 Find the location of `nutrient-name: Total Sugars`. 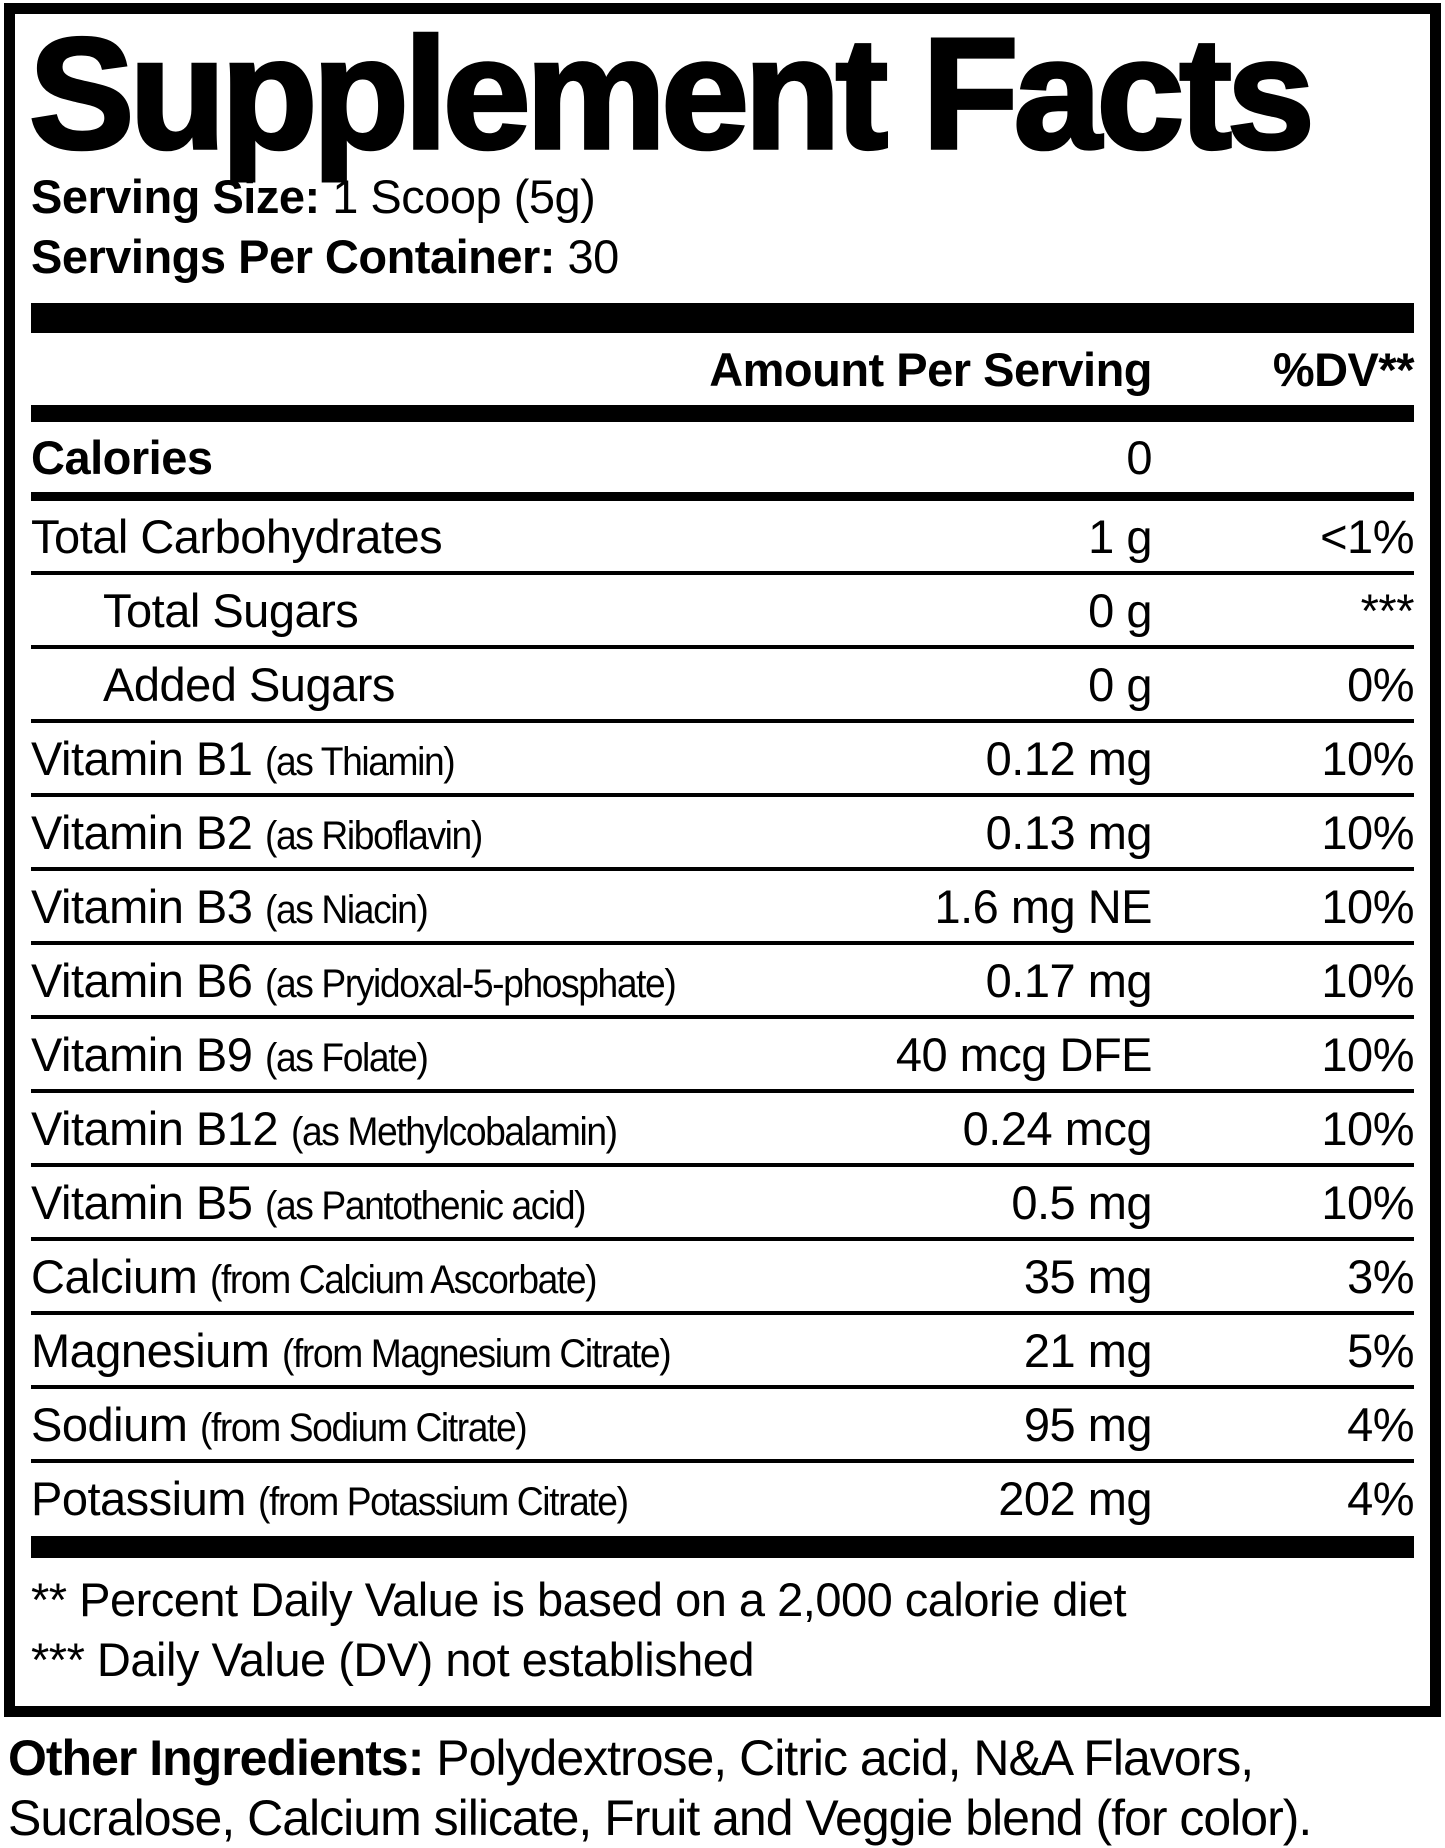

nutrient-name: Total Sugars is located at coordinates (231, 610).